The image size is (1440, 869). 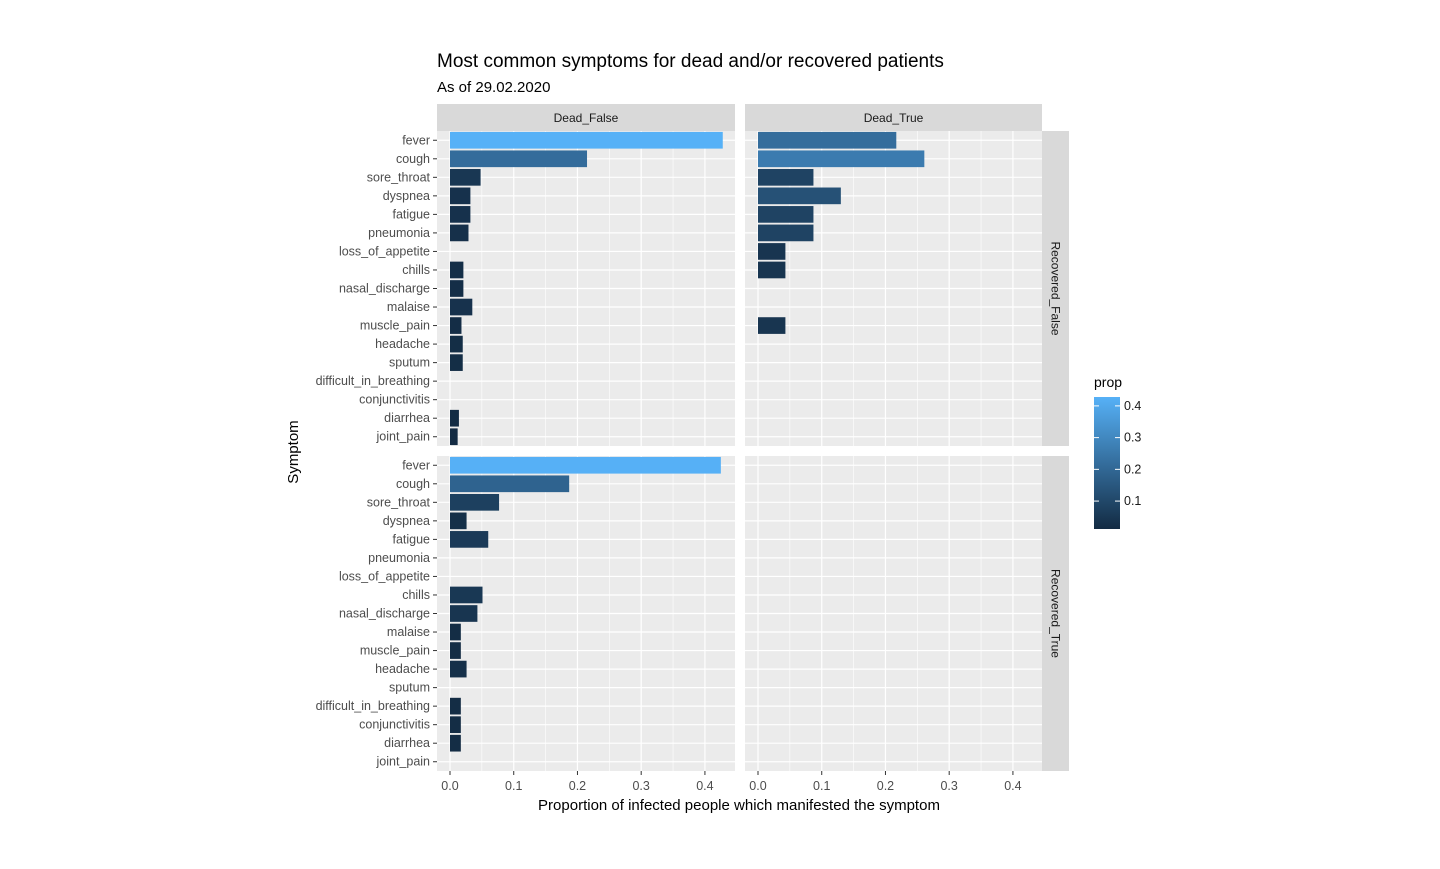 What do you see at coordinates (1132, 406) in the screenshot?
I see `legend-tick-label: 0.4` at bounding box center [1132, 406].